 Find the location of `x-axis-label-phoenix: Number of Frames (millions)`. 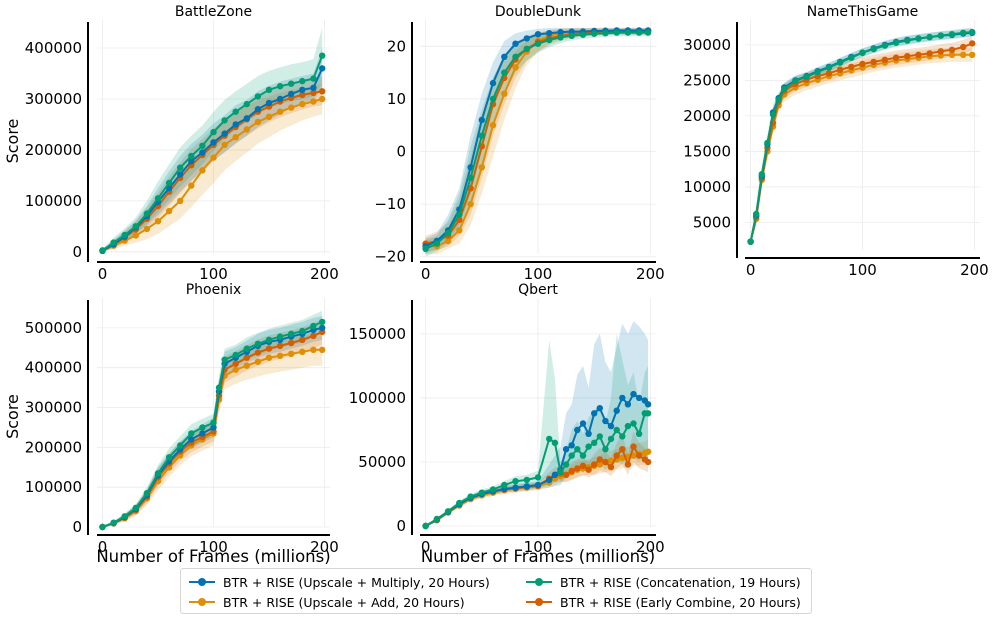

x-axis-label-phoenix: Number of Frames (millions) is located at coordinates (213, 556).